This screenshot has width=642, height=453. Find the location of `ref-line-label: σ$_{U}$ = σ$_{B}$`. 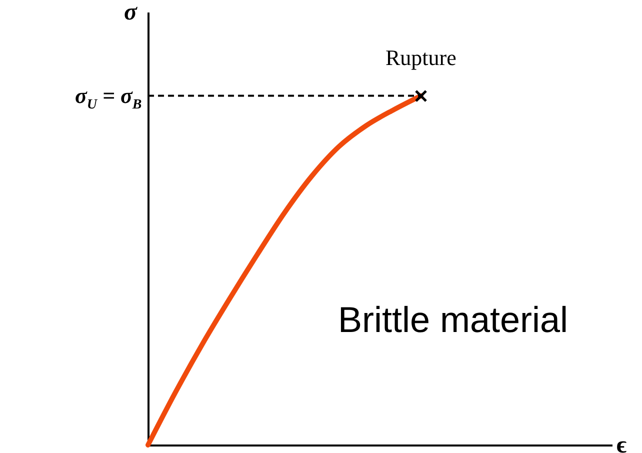

ref-line-label: σ$_{U}$ = σ$_{B}$ is located at coordinates (108, 98).